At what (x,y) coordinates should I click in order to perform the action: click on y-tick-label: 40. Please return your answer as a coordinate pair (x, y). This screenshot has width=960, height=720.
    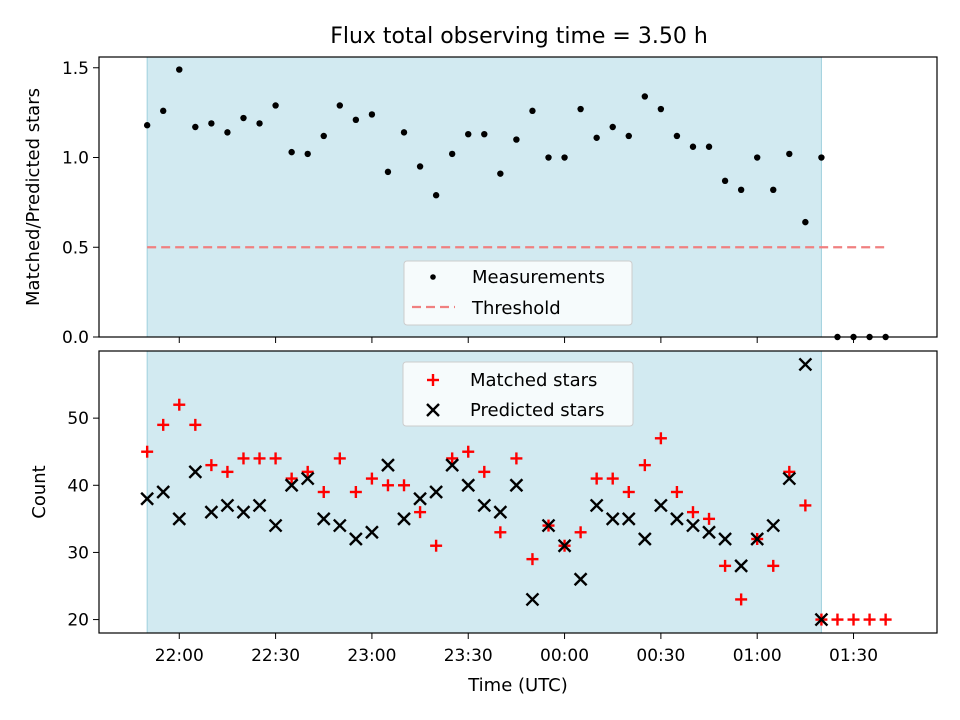
    Looking at the image, I should click on (78, 486).